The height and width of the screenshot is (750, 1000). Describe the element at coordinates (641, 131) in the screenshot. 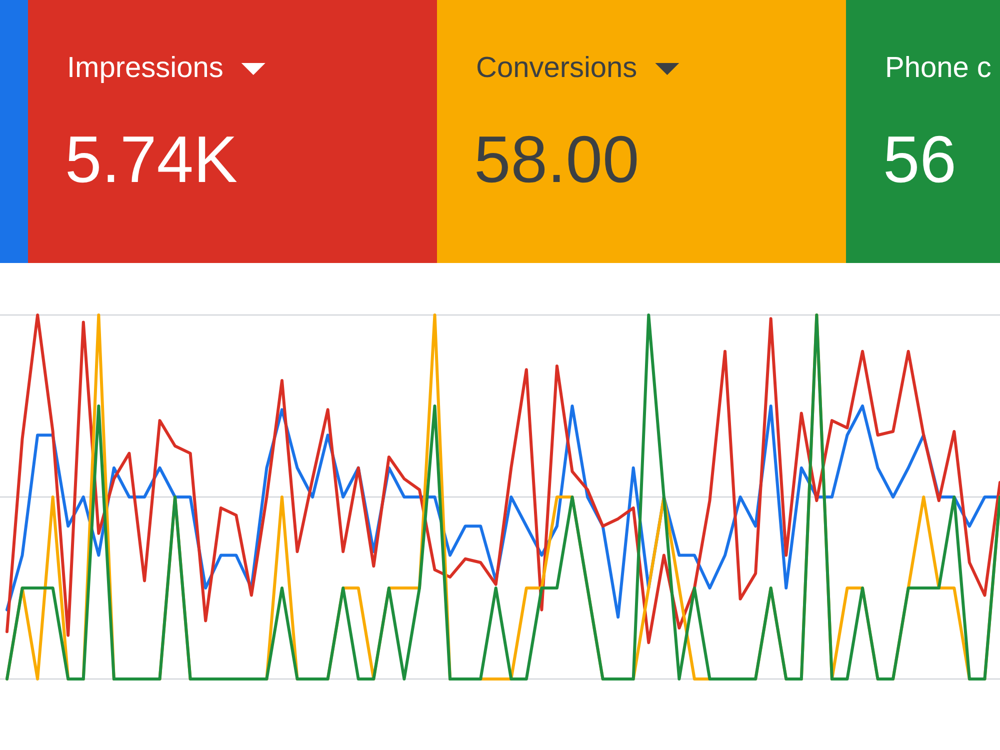

I see `metric-card: Conversions 58.00` at that location.